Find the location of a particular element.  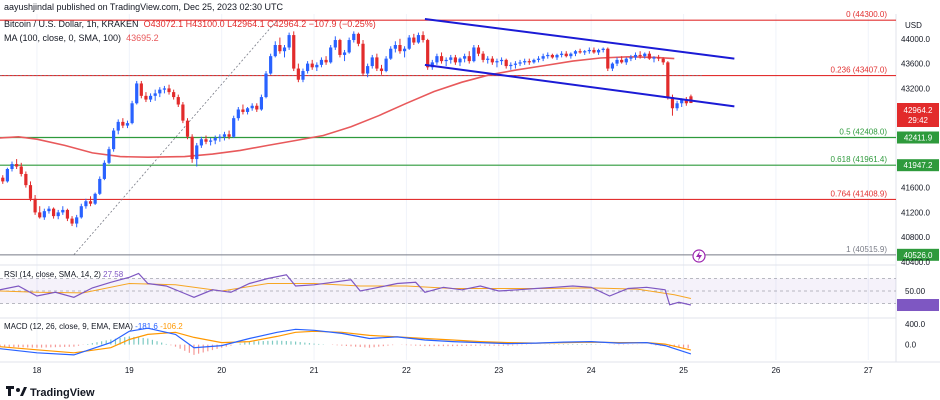

channel-upper-trendline is located at coordinates (579, 38).